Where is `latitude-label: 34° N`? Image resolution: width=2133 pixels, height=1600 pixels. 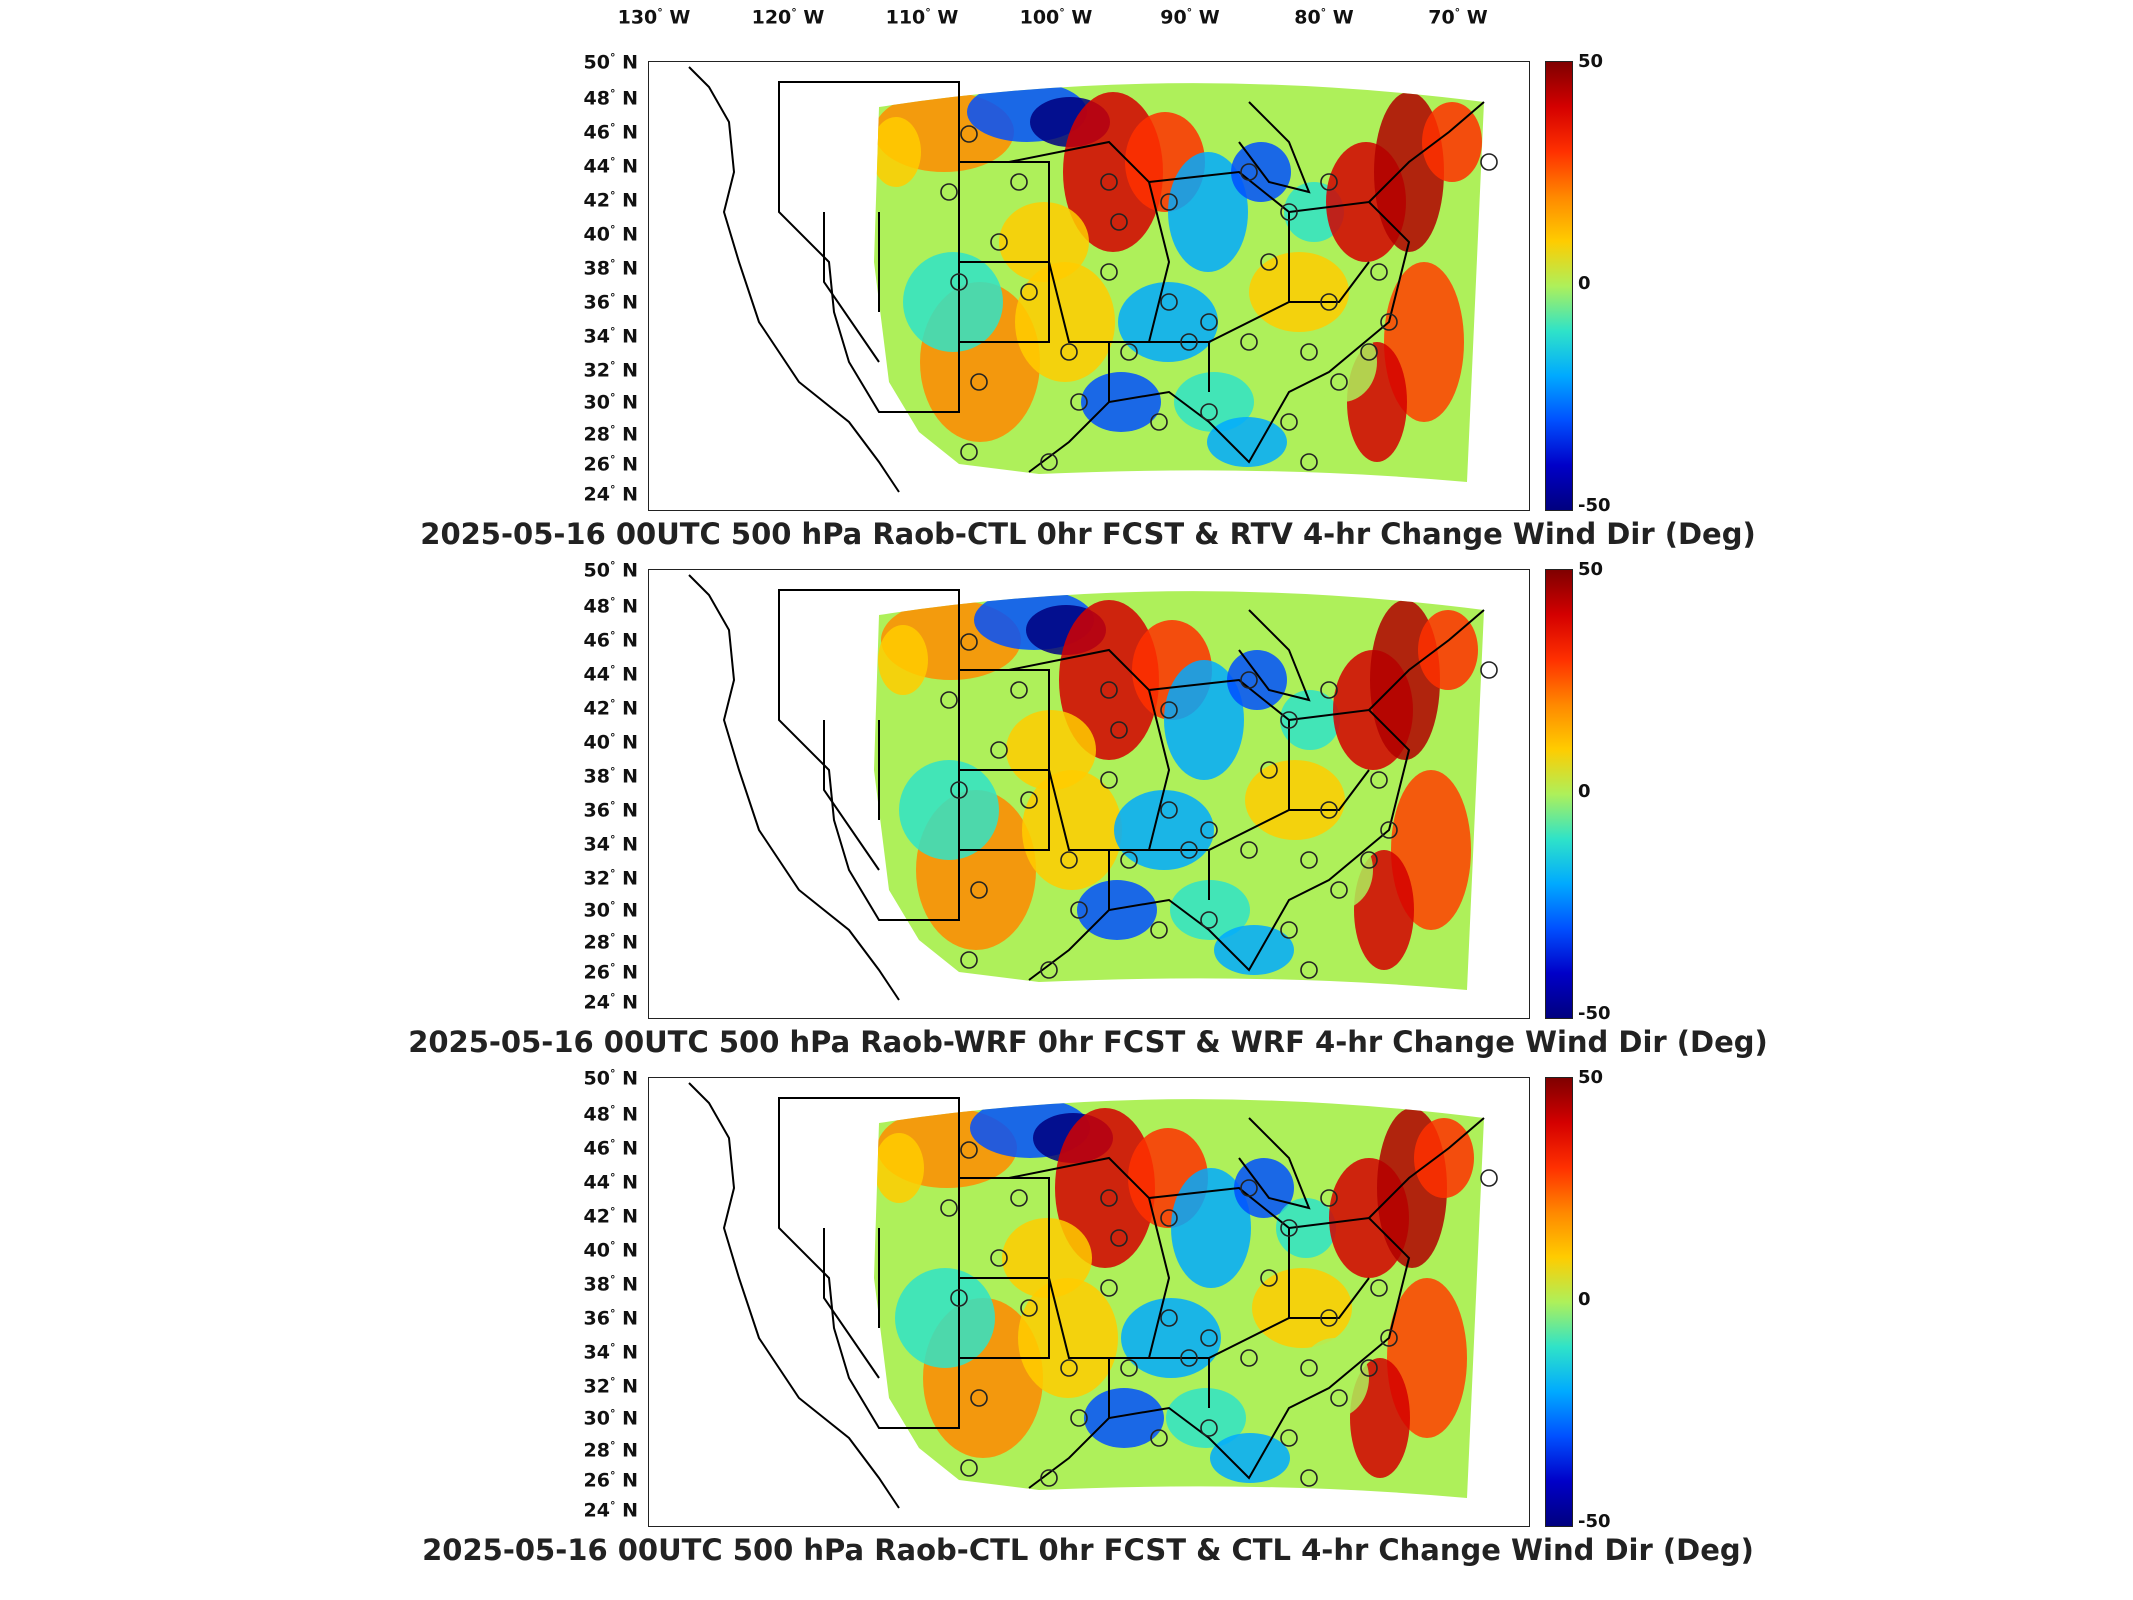
latitude-label: 34° N is located at coordinates (610, 336).